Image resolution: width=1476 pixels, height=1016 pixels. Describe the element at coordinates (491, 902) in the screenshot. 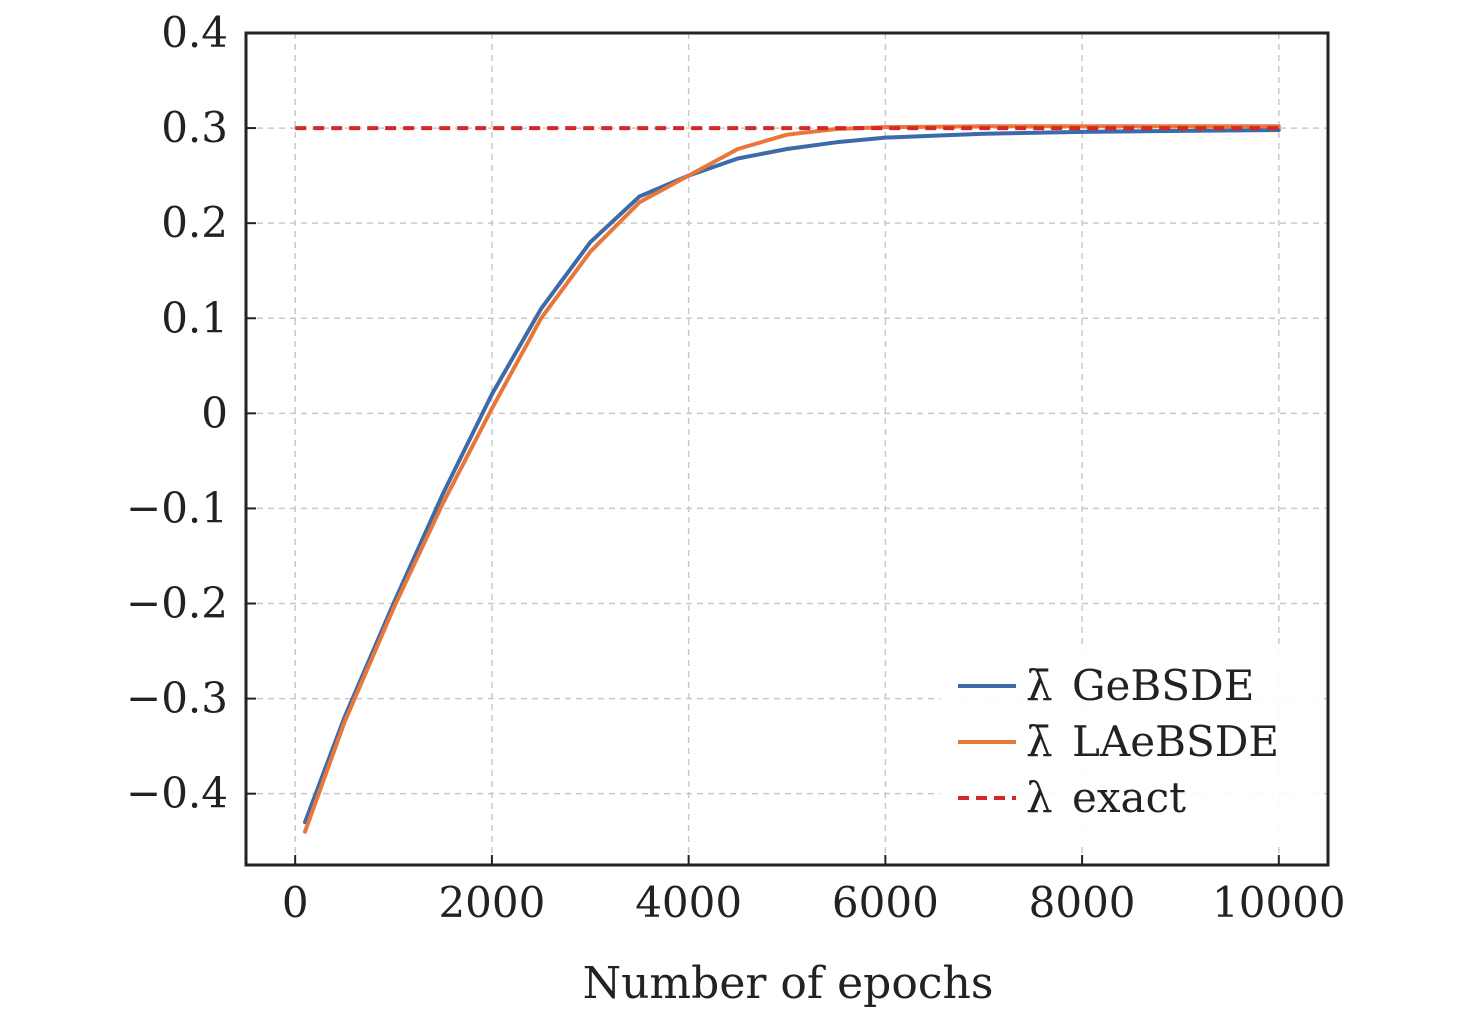

I see `x-tick-label: 2000` at that location.